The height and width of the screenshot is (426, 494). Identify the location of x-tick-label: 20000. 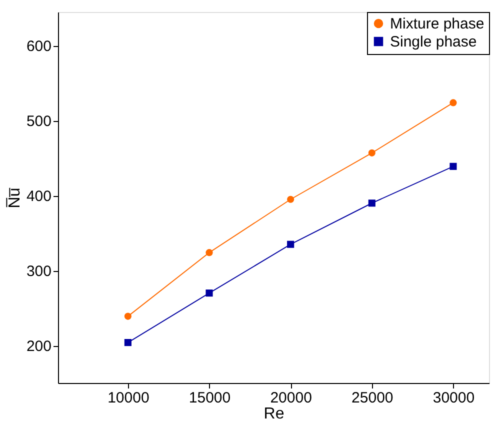
(291, 398).